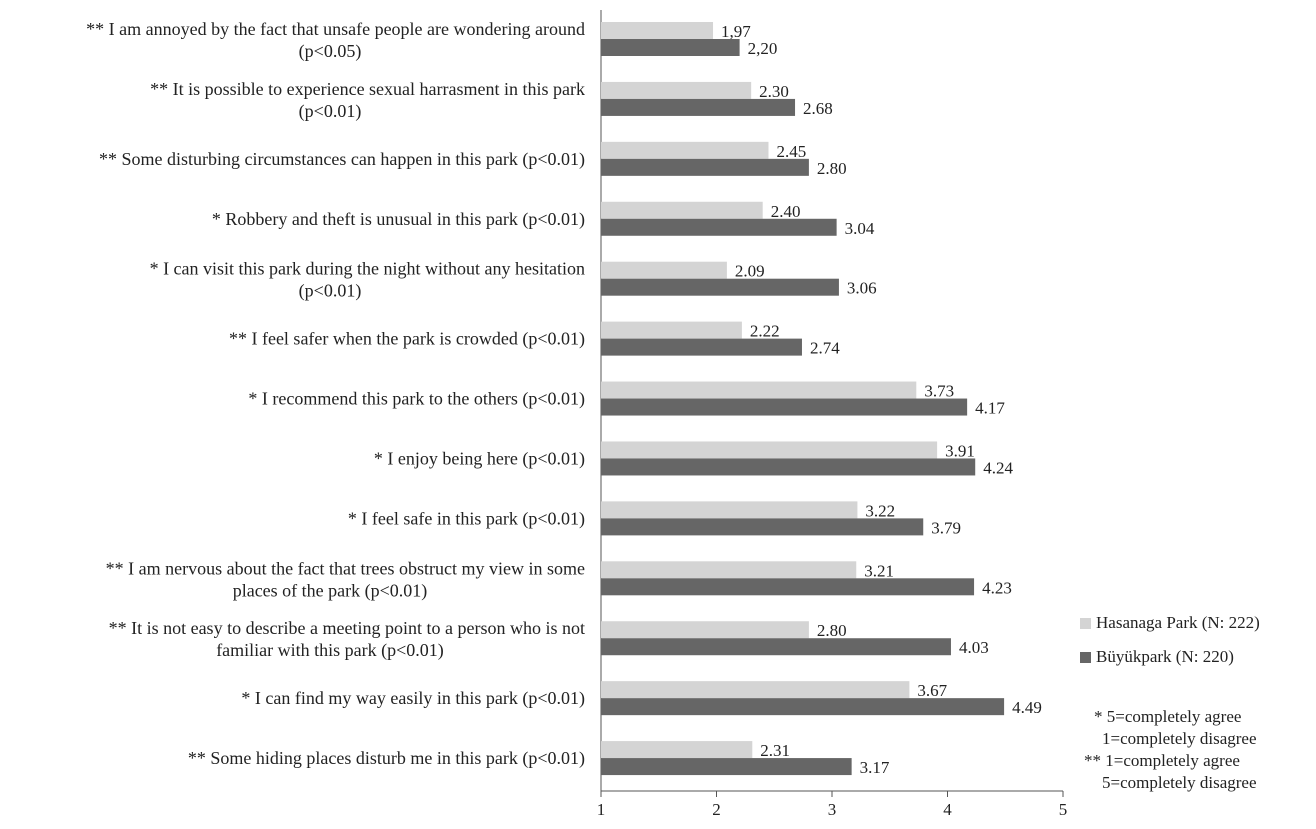  Describe the element at coordinates (736, 31) in the screenshot. I see `data-label-hasanaga: 1,97` at that location.